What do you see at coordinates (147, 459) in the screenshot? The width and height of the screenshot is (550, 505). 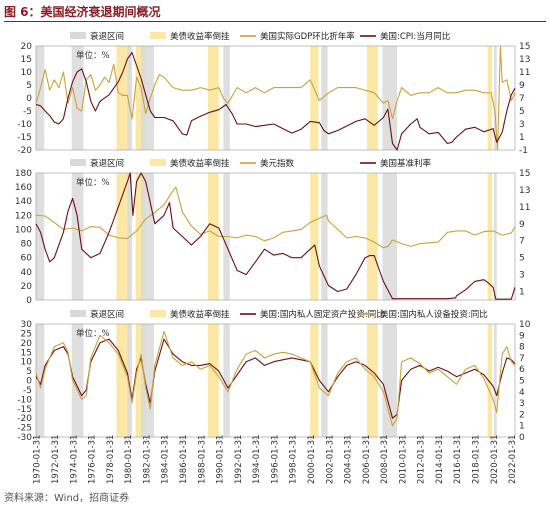 I see `x-tick-label-6: 1982-01-31` at bounding box center [147, 459].